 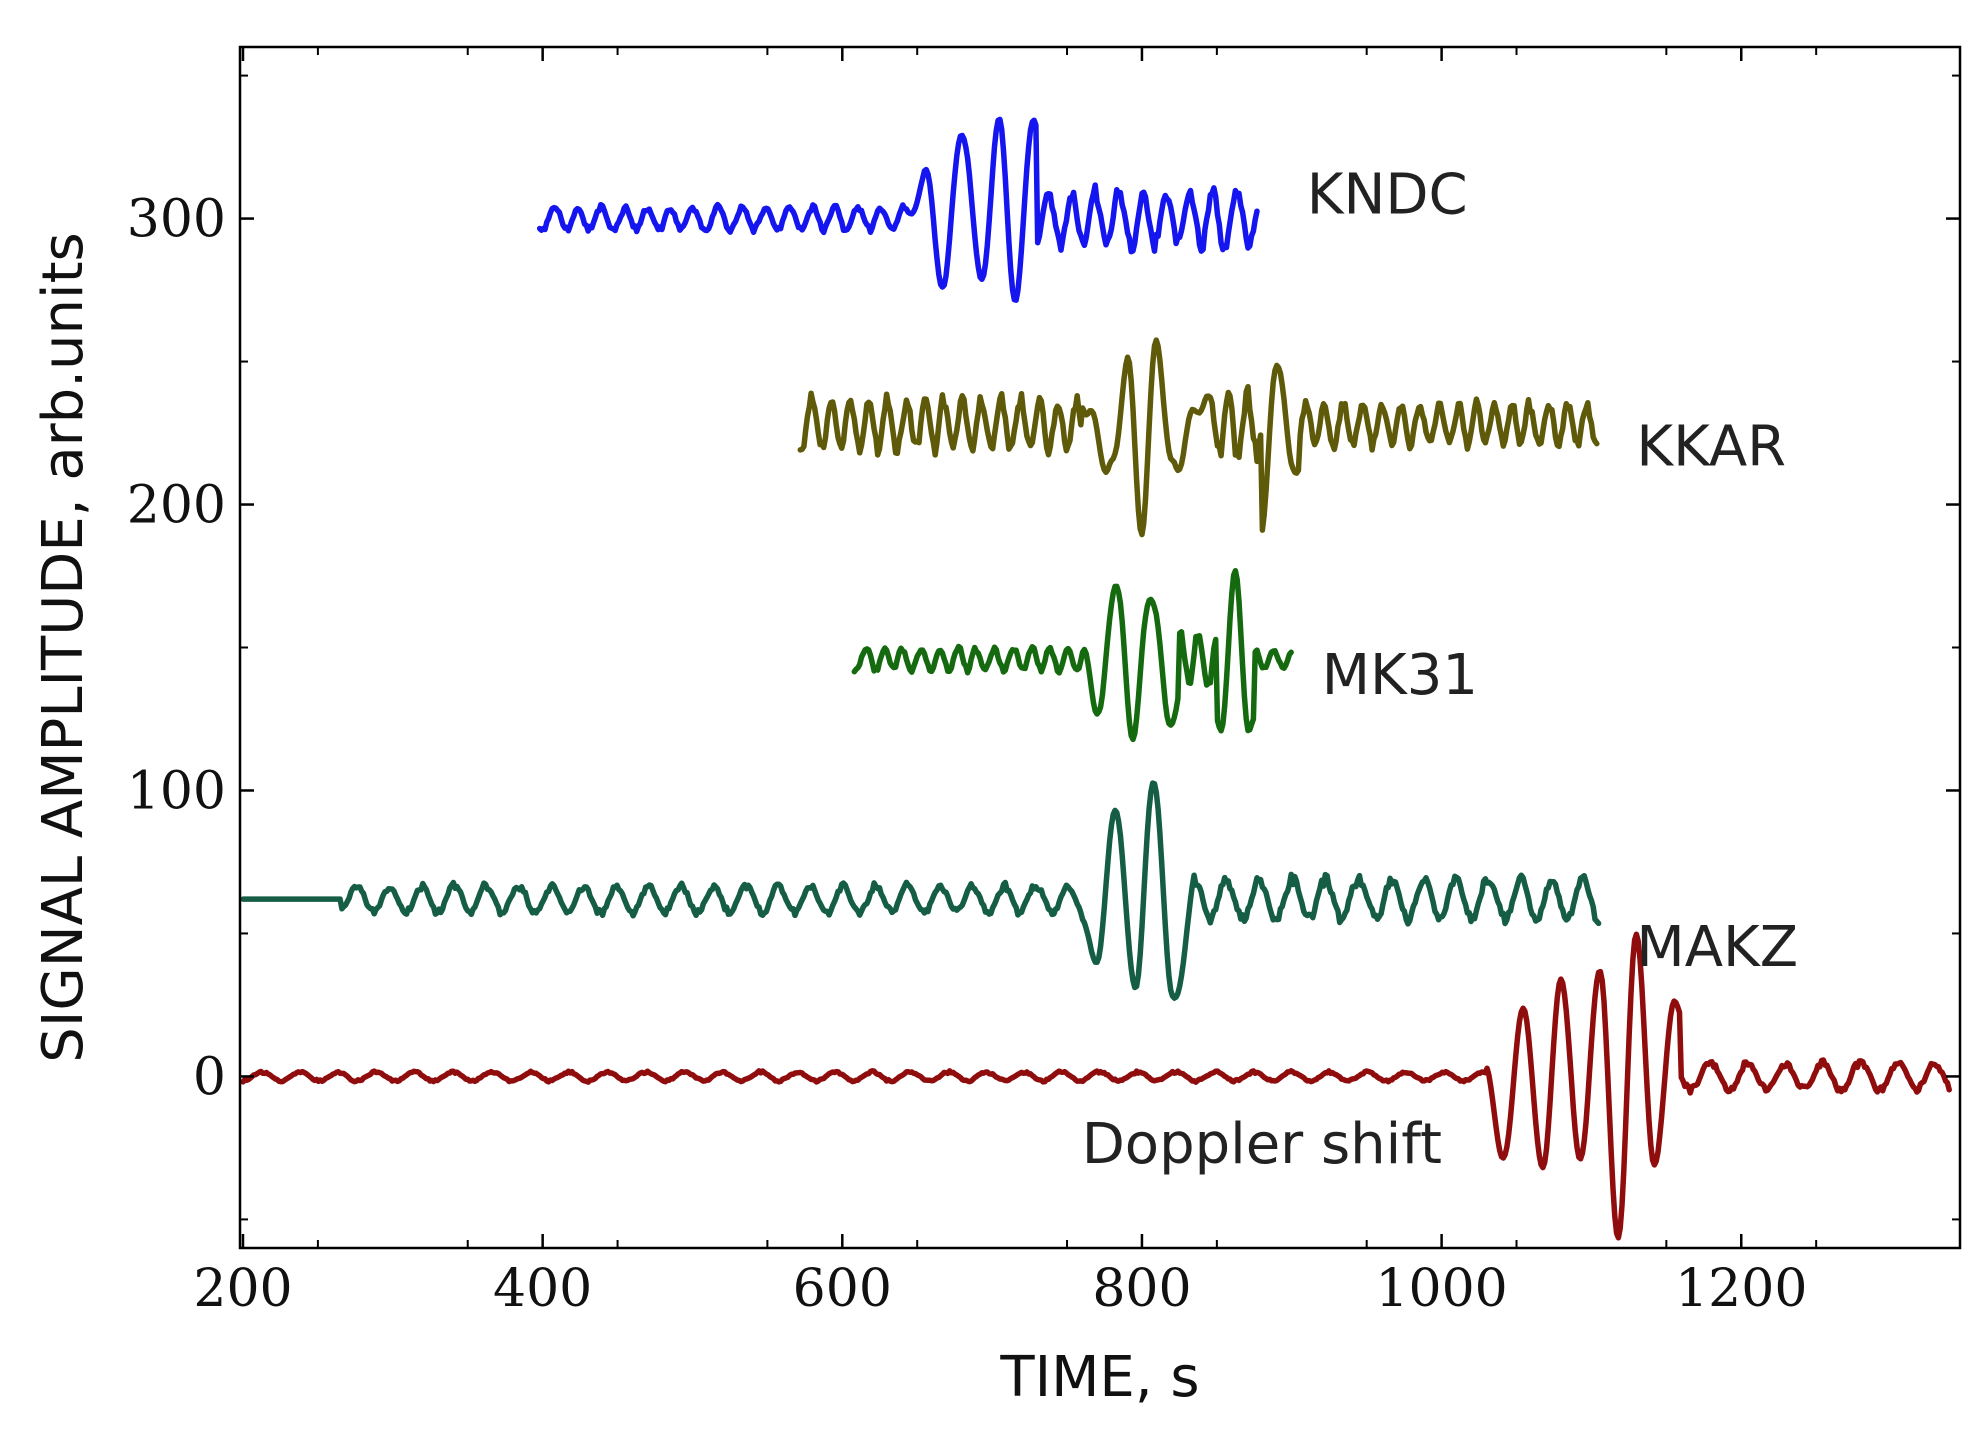 I want to click on y-tick-label: 0, so click(x=209, y=1077).